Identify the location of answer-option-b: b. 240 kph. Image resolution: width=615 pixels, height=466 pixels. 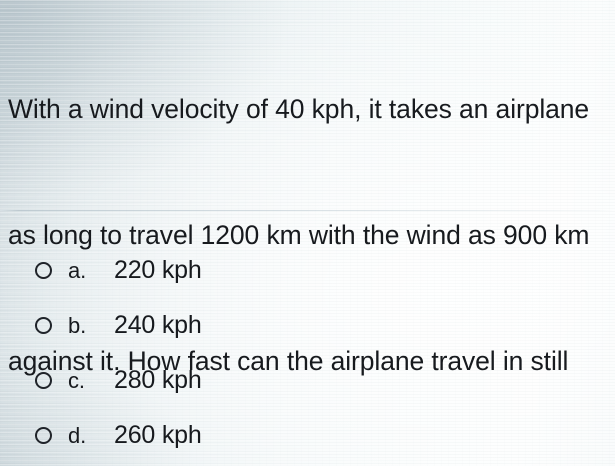
(307, 325).